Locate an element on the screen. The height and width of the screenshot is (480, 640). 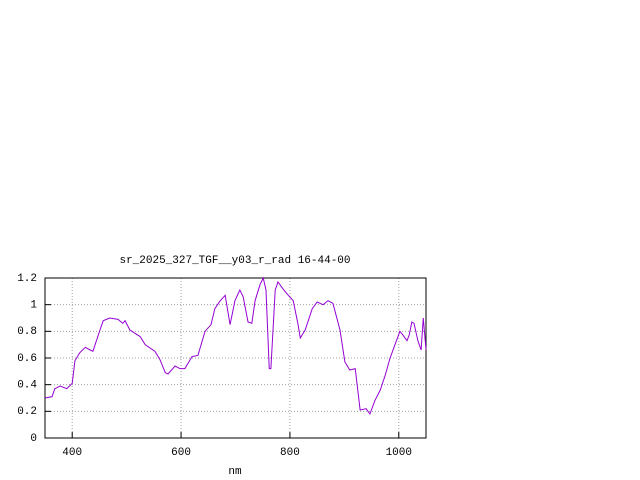
x-tick-label: 800 is located at coordinates (290, 453).